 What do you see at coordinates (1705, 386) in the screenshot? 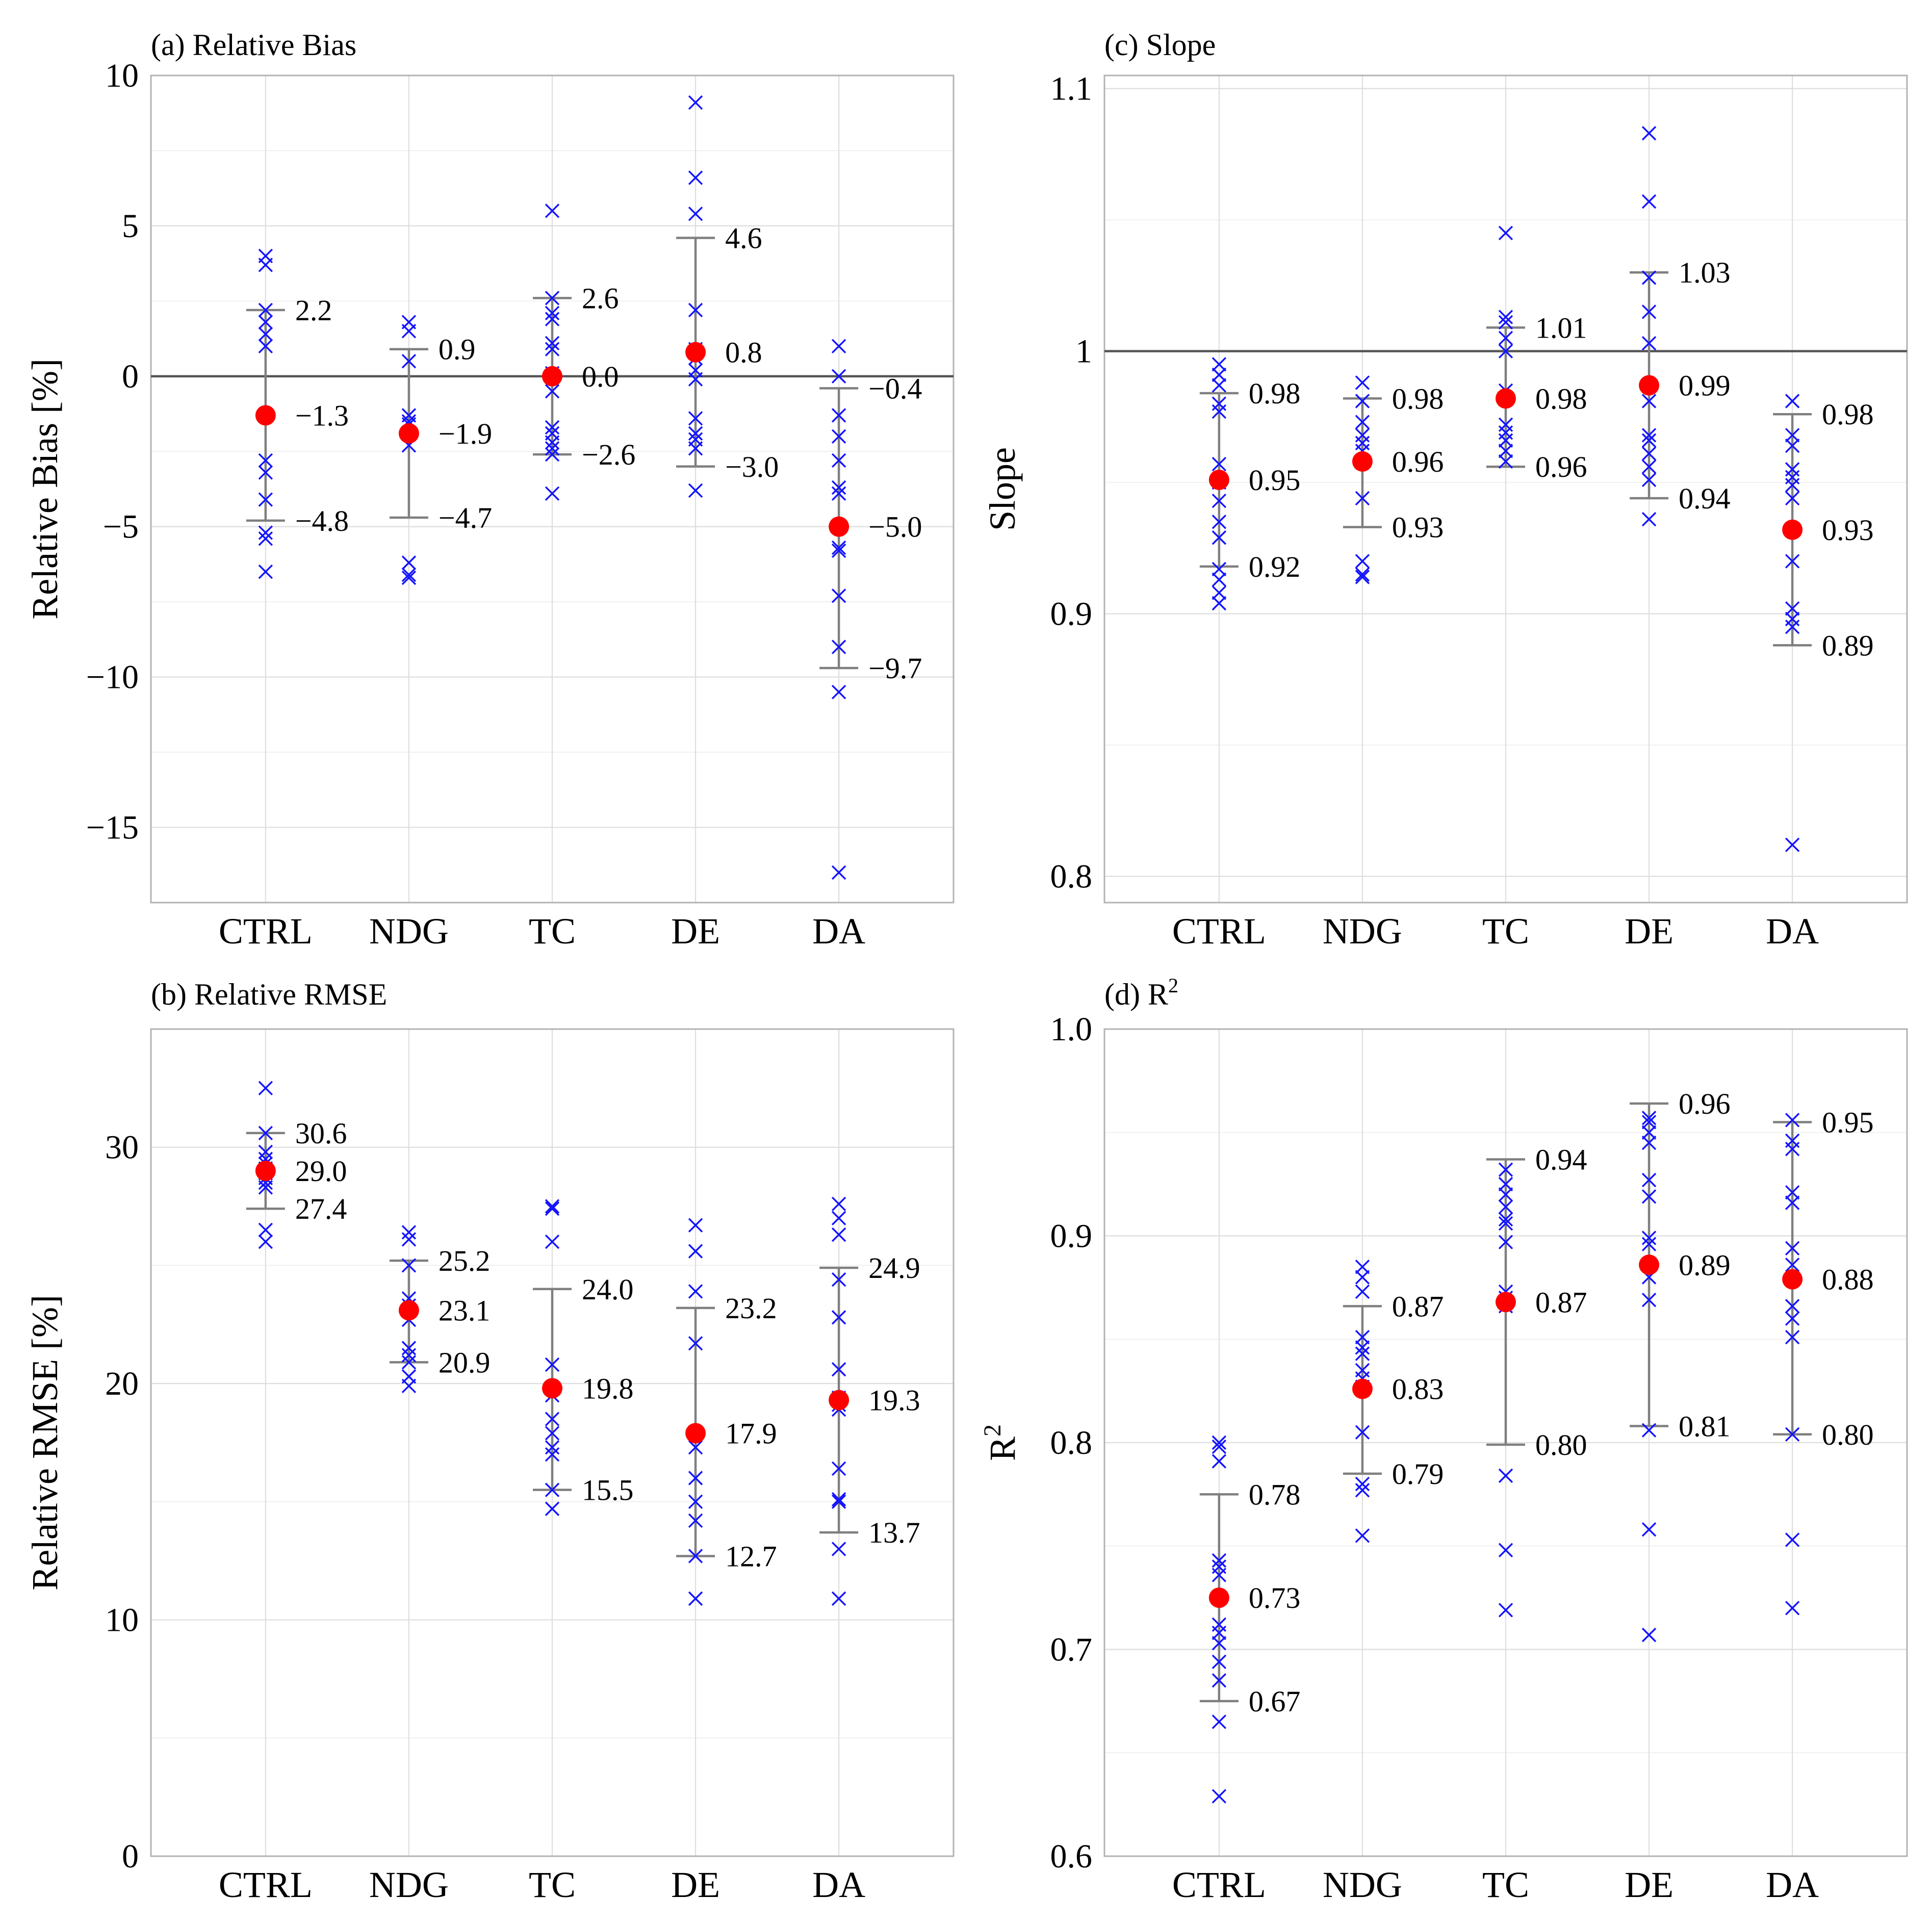
I see `mean-label: 0.99` at bounding box center [1705, 386].